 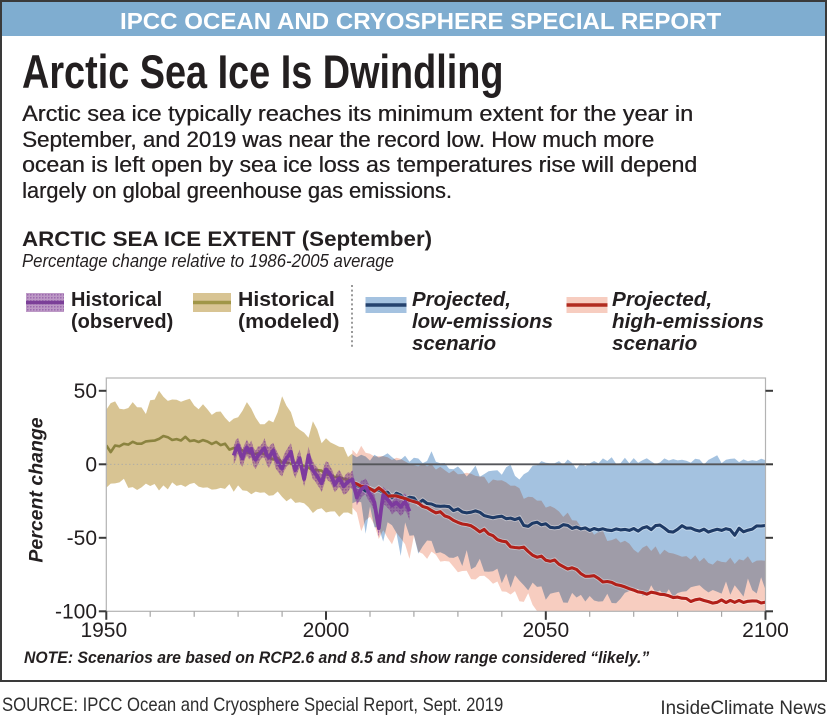 I want to click on svg-text: 0, so click(x=91, y=464).